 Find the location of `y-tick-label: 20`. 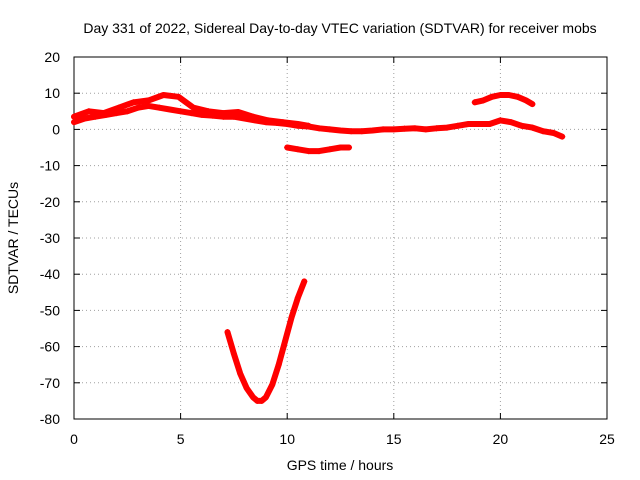

y-tick-label: 20 is located at coordinates (52, 57).